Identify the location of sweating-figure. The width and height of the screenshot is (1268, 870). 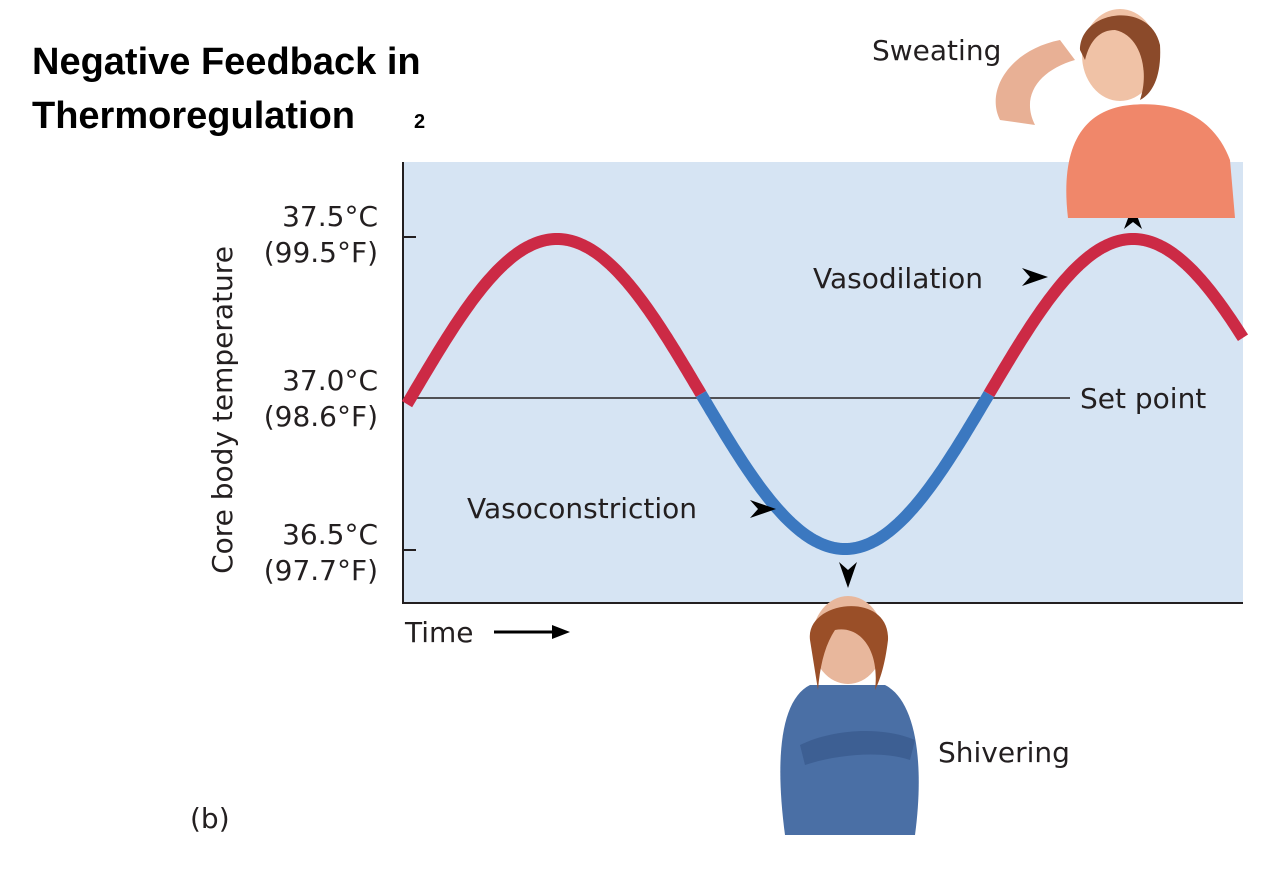
(1115, 113).